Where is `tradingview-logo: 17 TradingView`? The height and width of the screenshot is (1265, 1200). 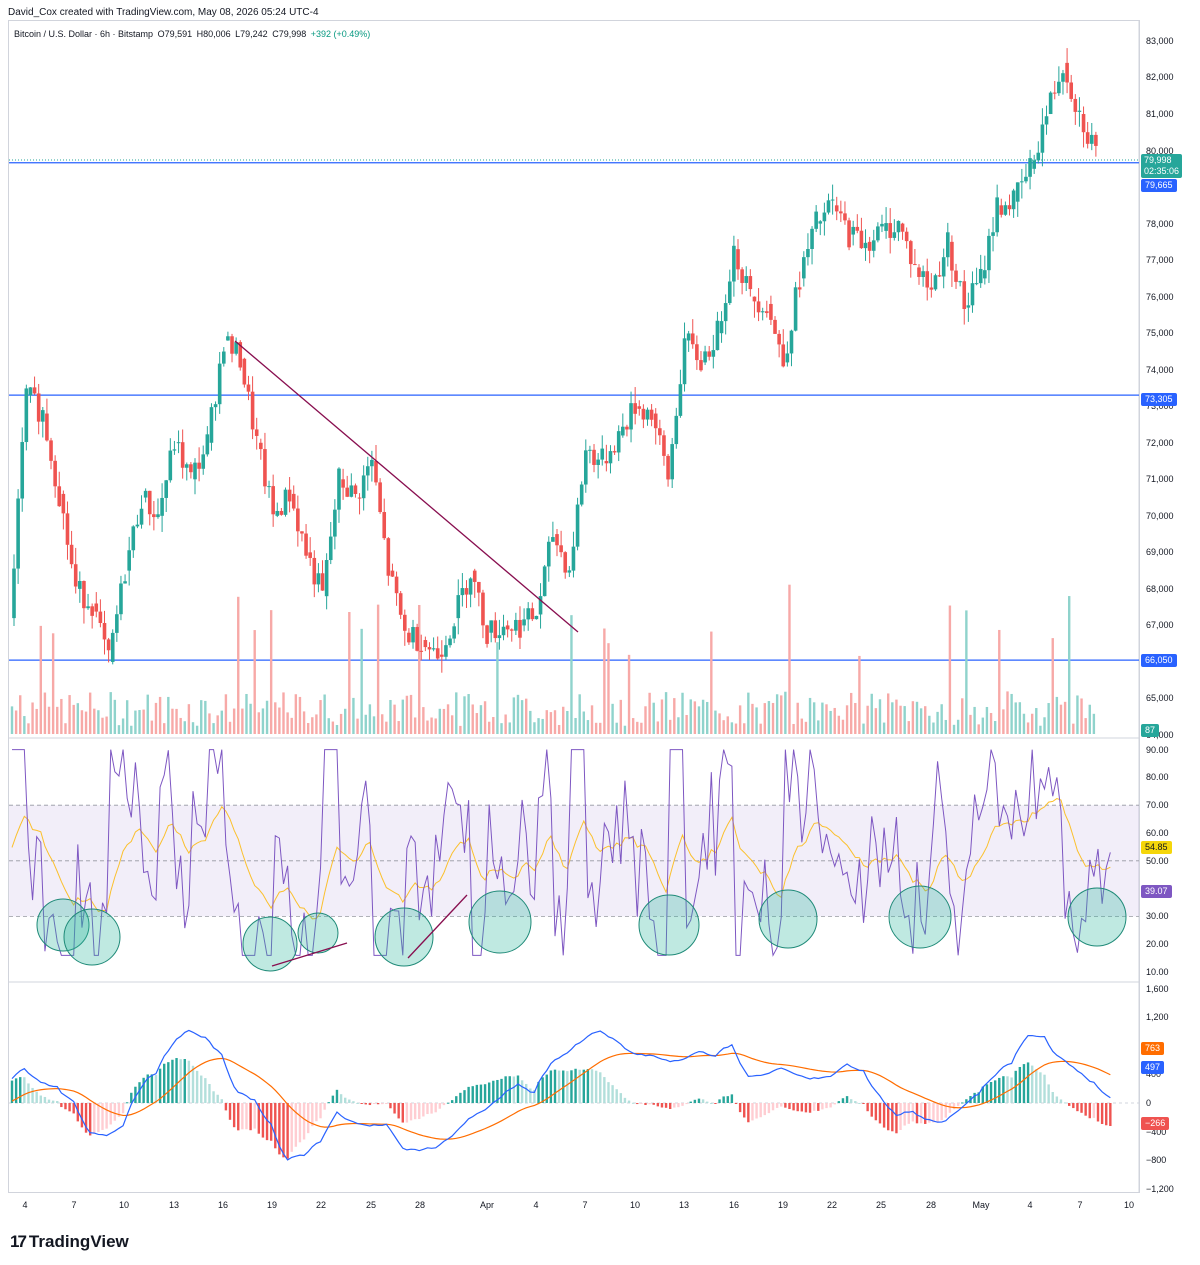
tradingview-logo: 17 TradingView is located at coordinates (69, 1241).